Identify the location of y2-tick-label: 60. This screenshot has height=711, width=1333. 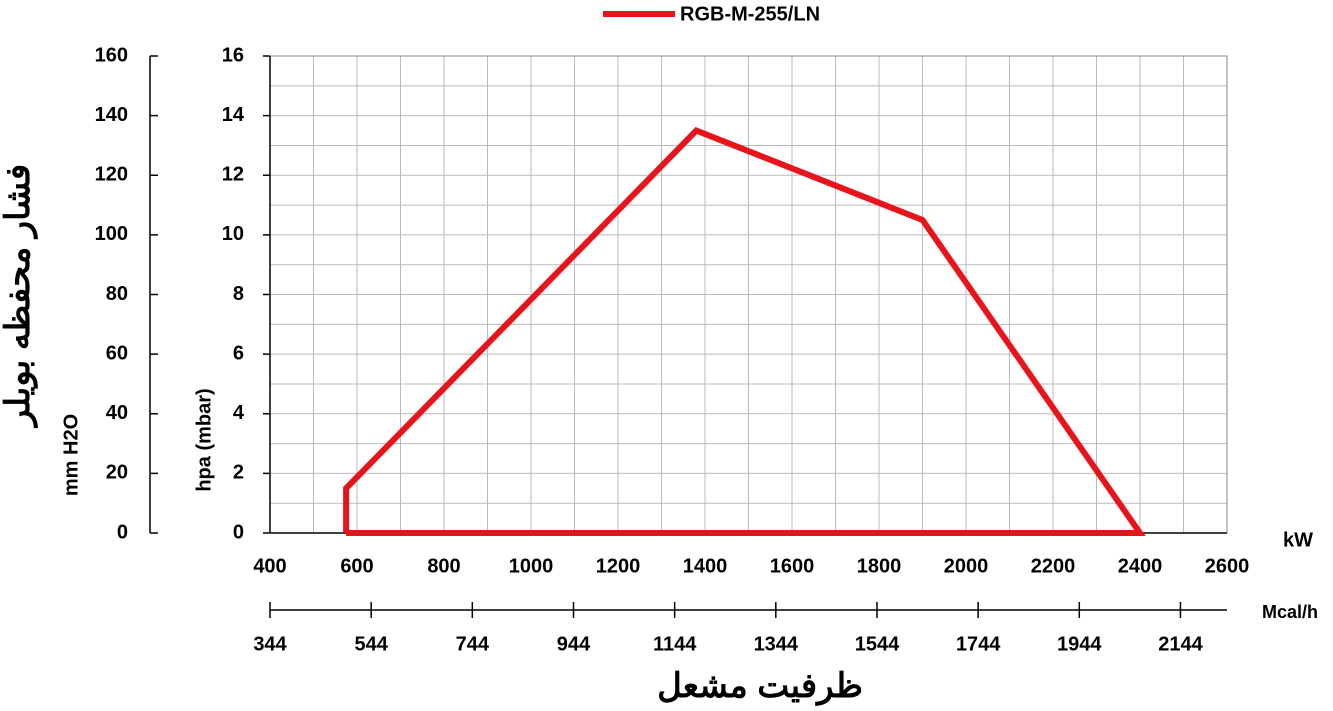
(117, 353).